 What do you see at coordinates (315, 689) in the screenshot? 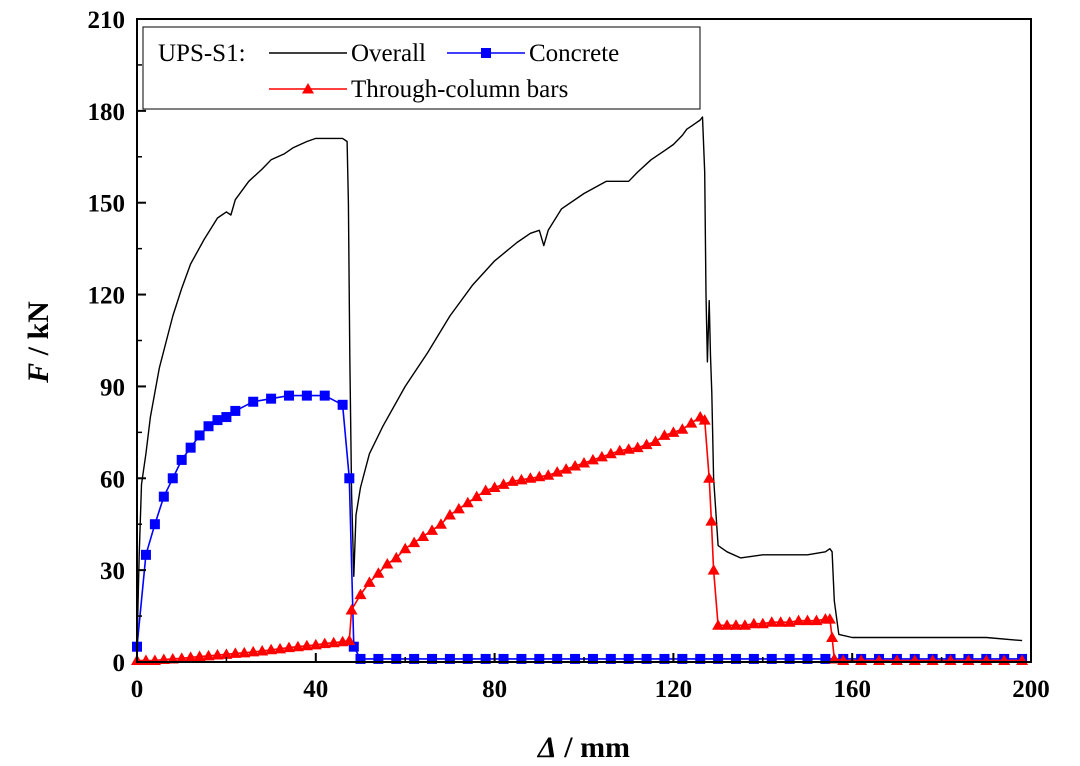
I see `x-tick-label: 40` at bounding box center [315, 689].